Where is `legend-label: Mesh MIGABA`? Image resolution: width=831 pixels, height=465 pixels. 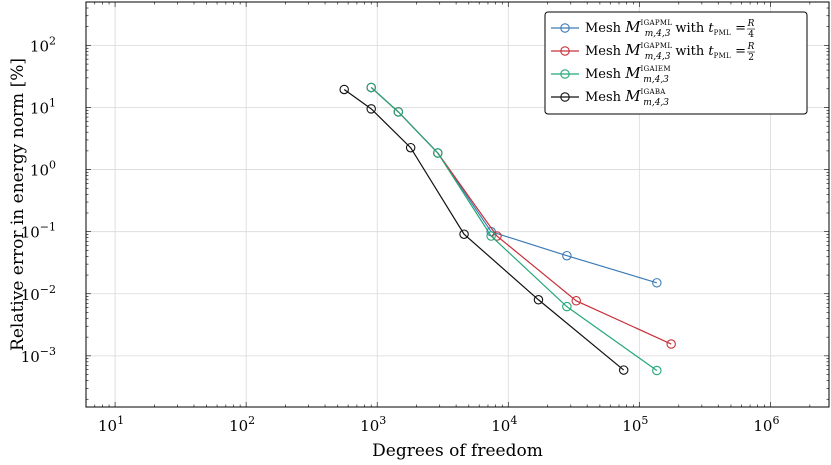
legend-label: Mesh MIGABA is located at coordinates (625, 96).